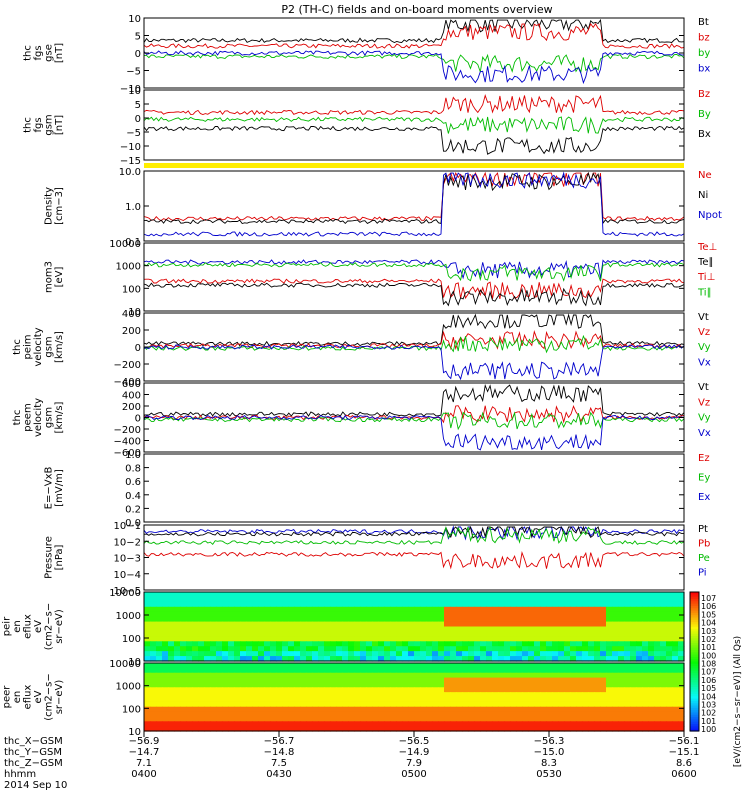 The width and height of the screenshot is (750, 800). Describe the element at coordinates (33, 763) in the screenshot. I see `xaxis-row-label: thc_Z−GSM` at that location.